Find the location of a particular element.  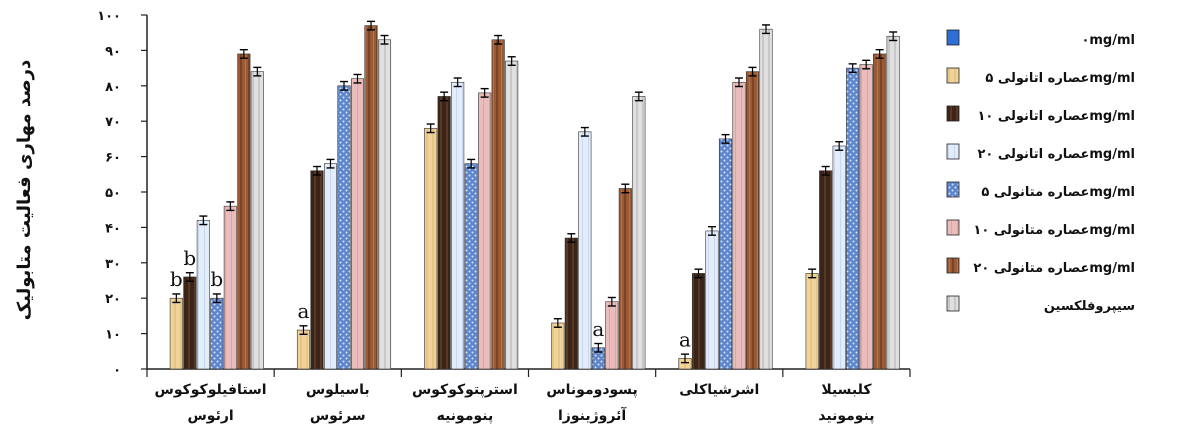

legend-label: عصاره متانولی ۵mg/ml is located at coordinates (1058, 192).